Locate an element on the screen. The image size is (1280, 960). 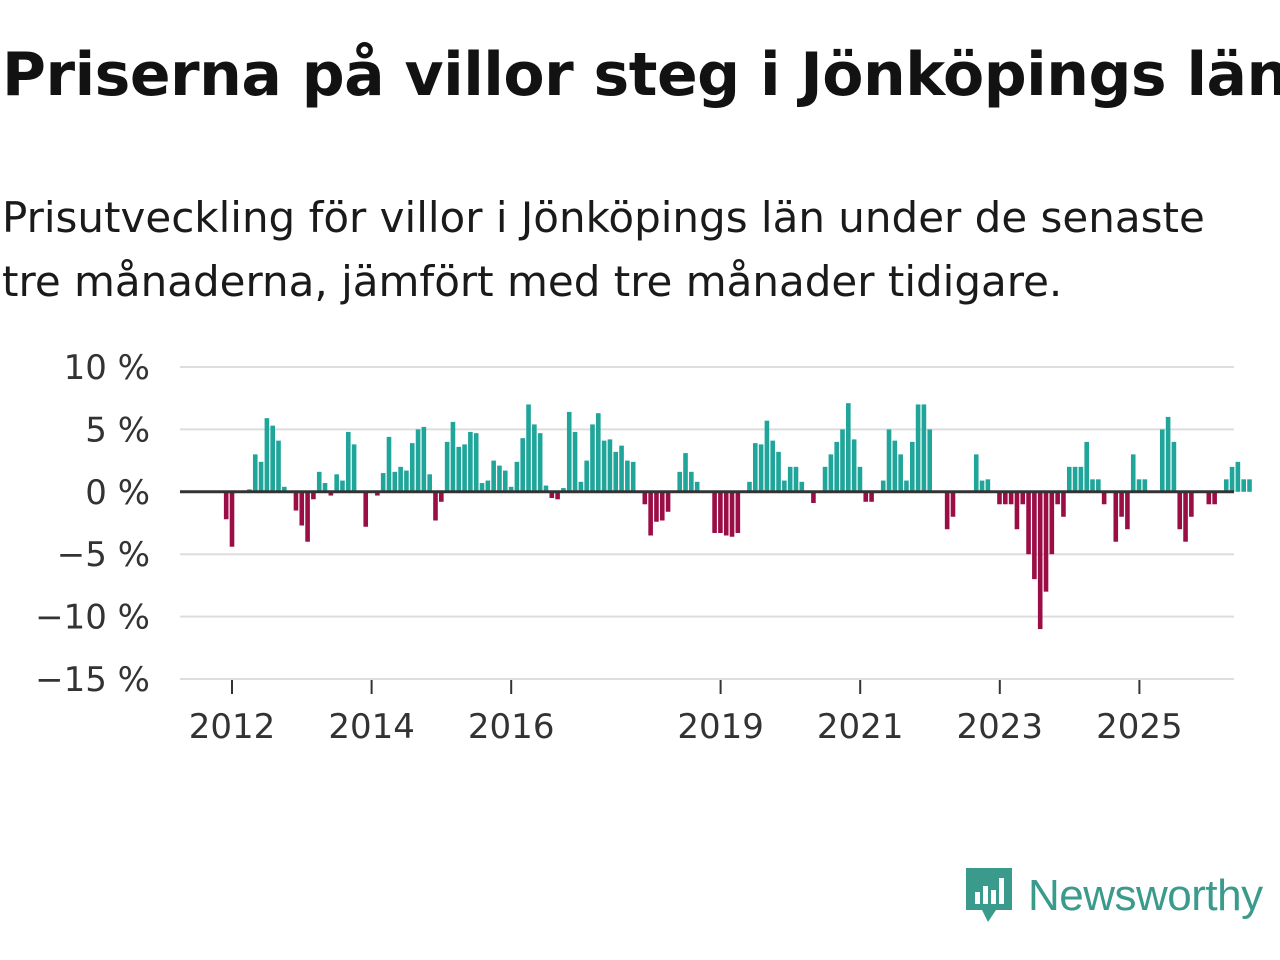
page-title: Priserna på villor steg i Jönköpings län is located at coordinates (641, 75).